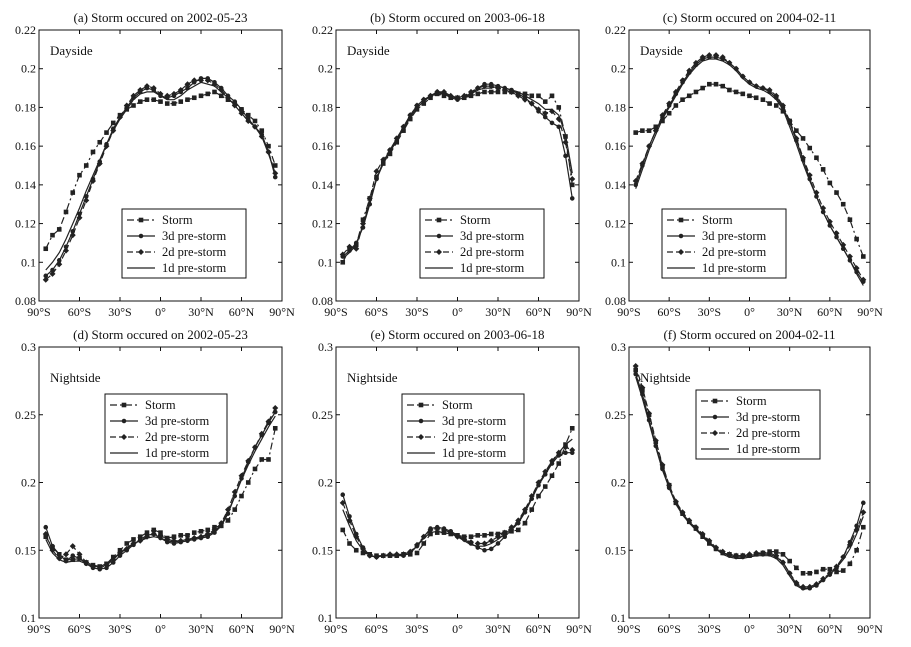  Describe the element at coordinates (615, 301) in the screenshot. I see `y-tick-label: 0.08` at that location.